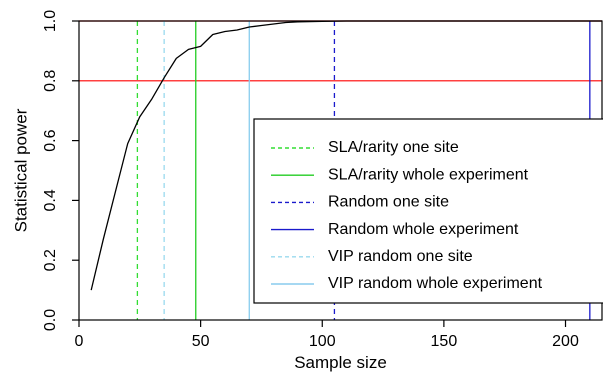 The height and width of the screenshot is (376, 603). What do you see at coordinates (79, 341) in the screenshot?
I see `x-tick-label: 0` at bounding box center [79, 341].